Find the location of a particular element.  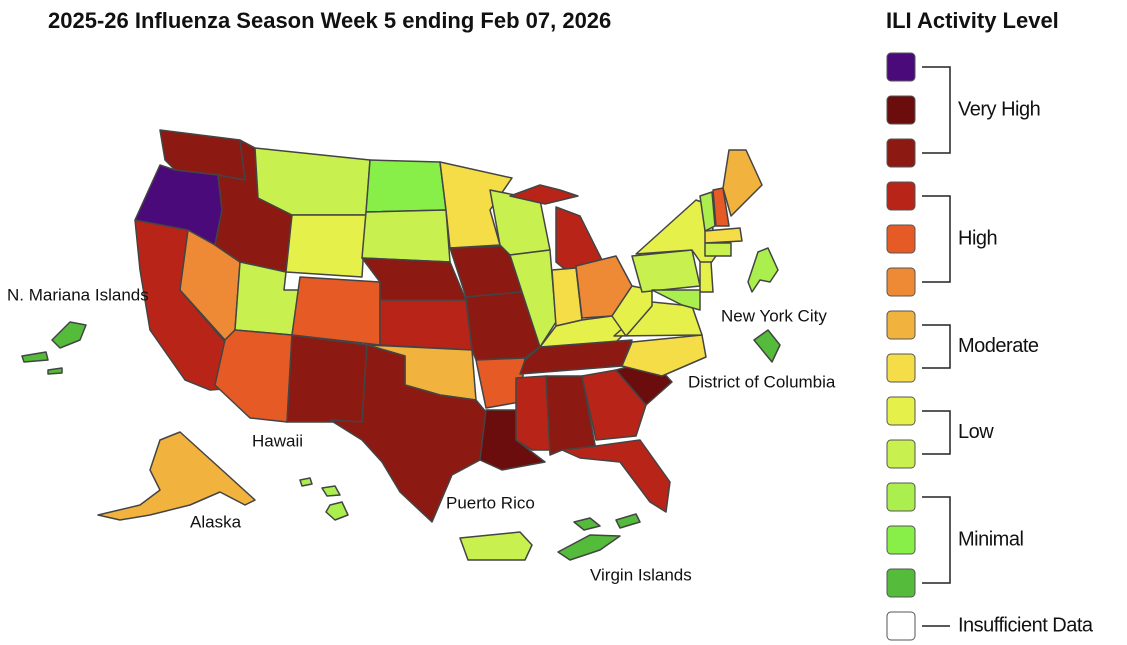

legend-label: Very High is located at coordinates (999, 109).